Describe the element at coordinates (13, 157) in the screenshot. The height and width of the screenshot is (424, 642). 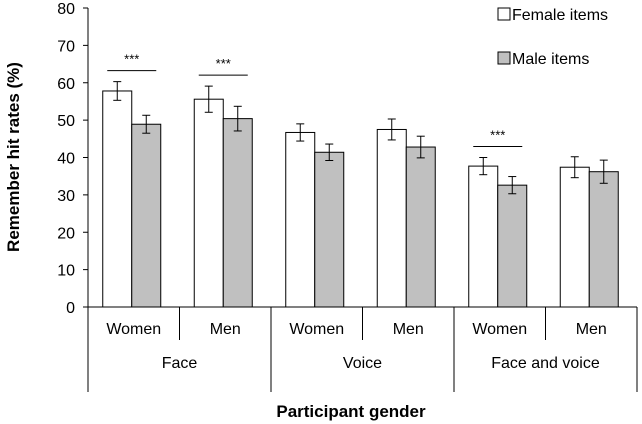
I see `y-axis-label: Remember hit rates (%)` at that location.